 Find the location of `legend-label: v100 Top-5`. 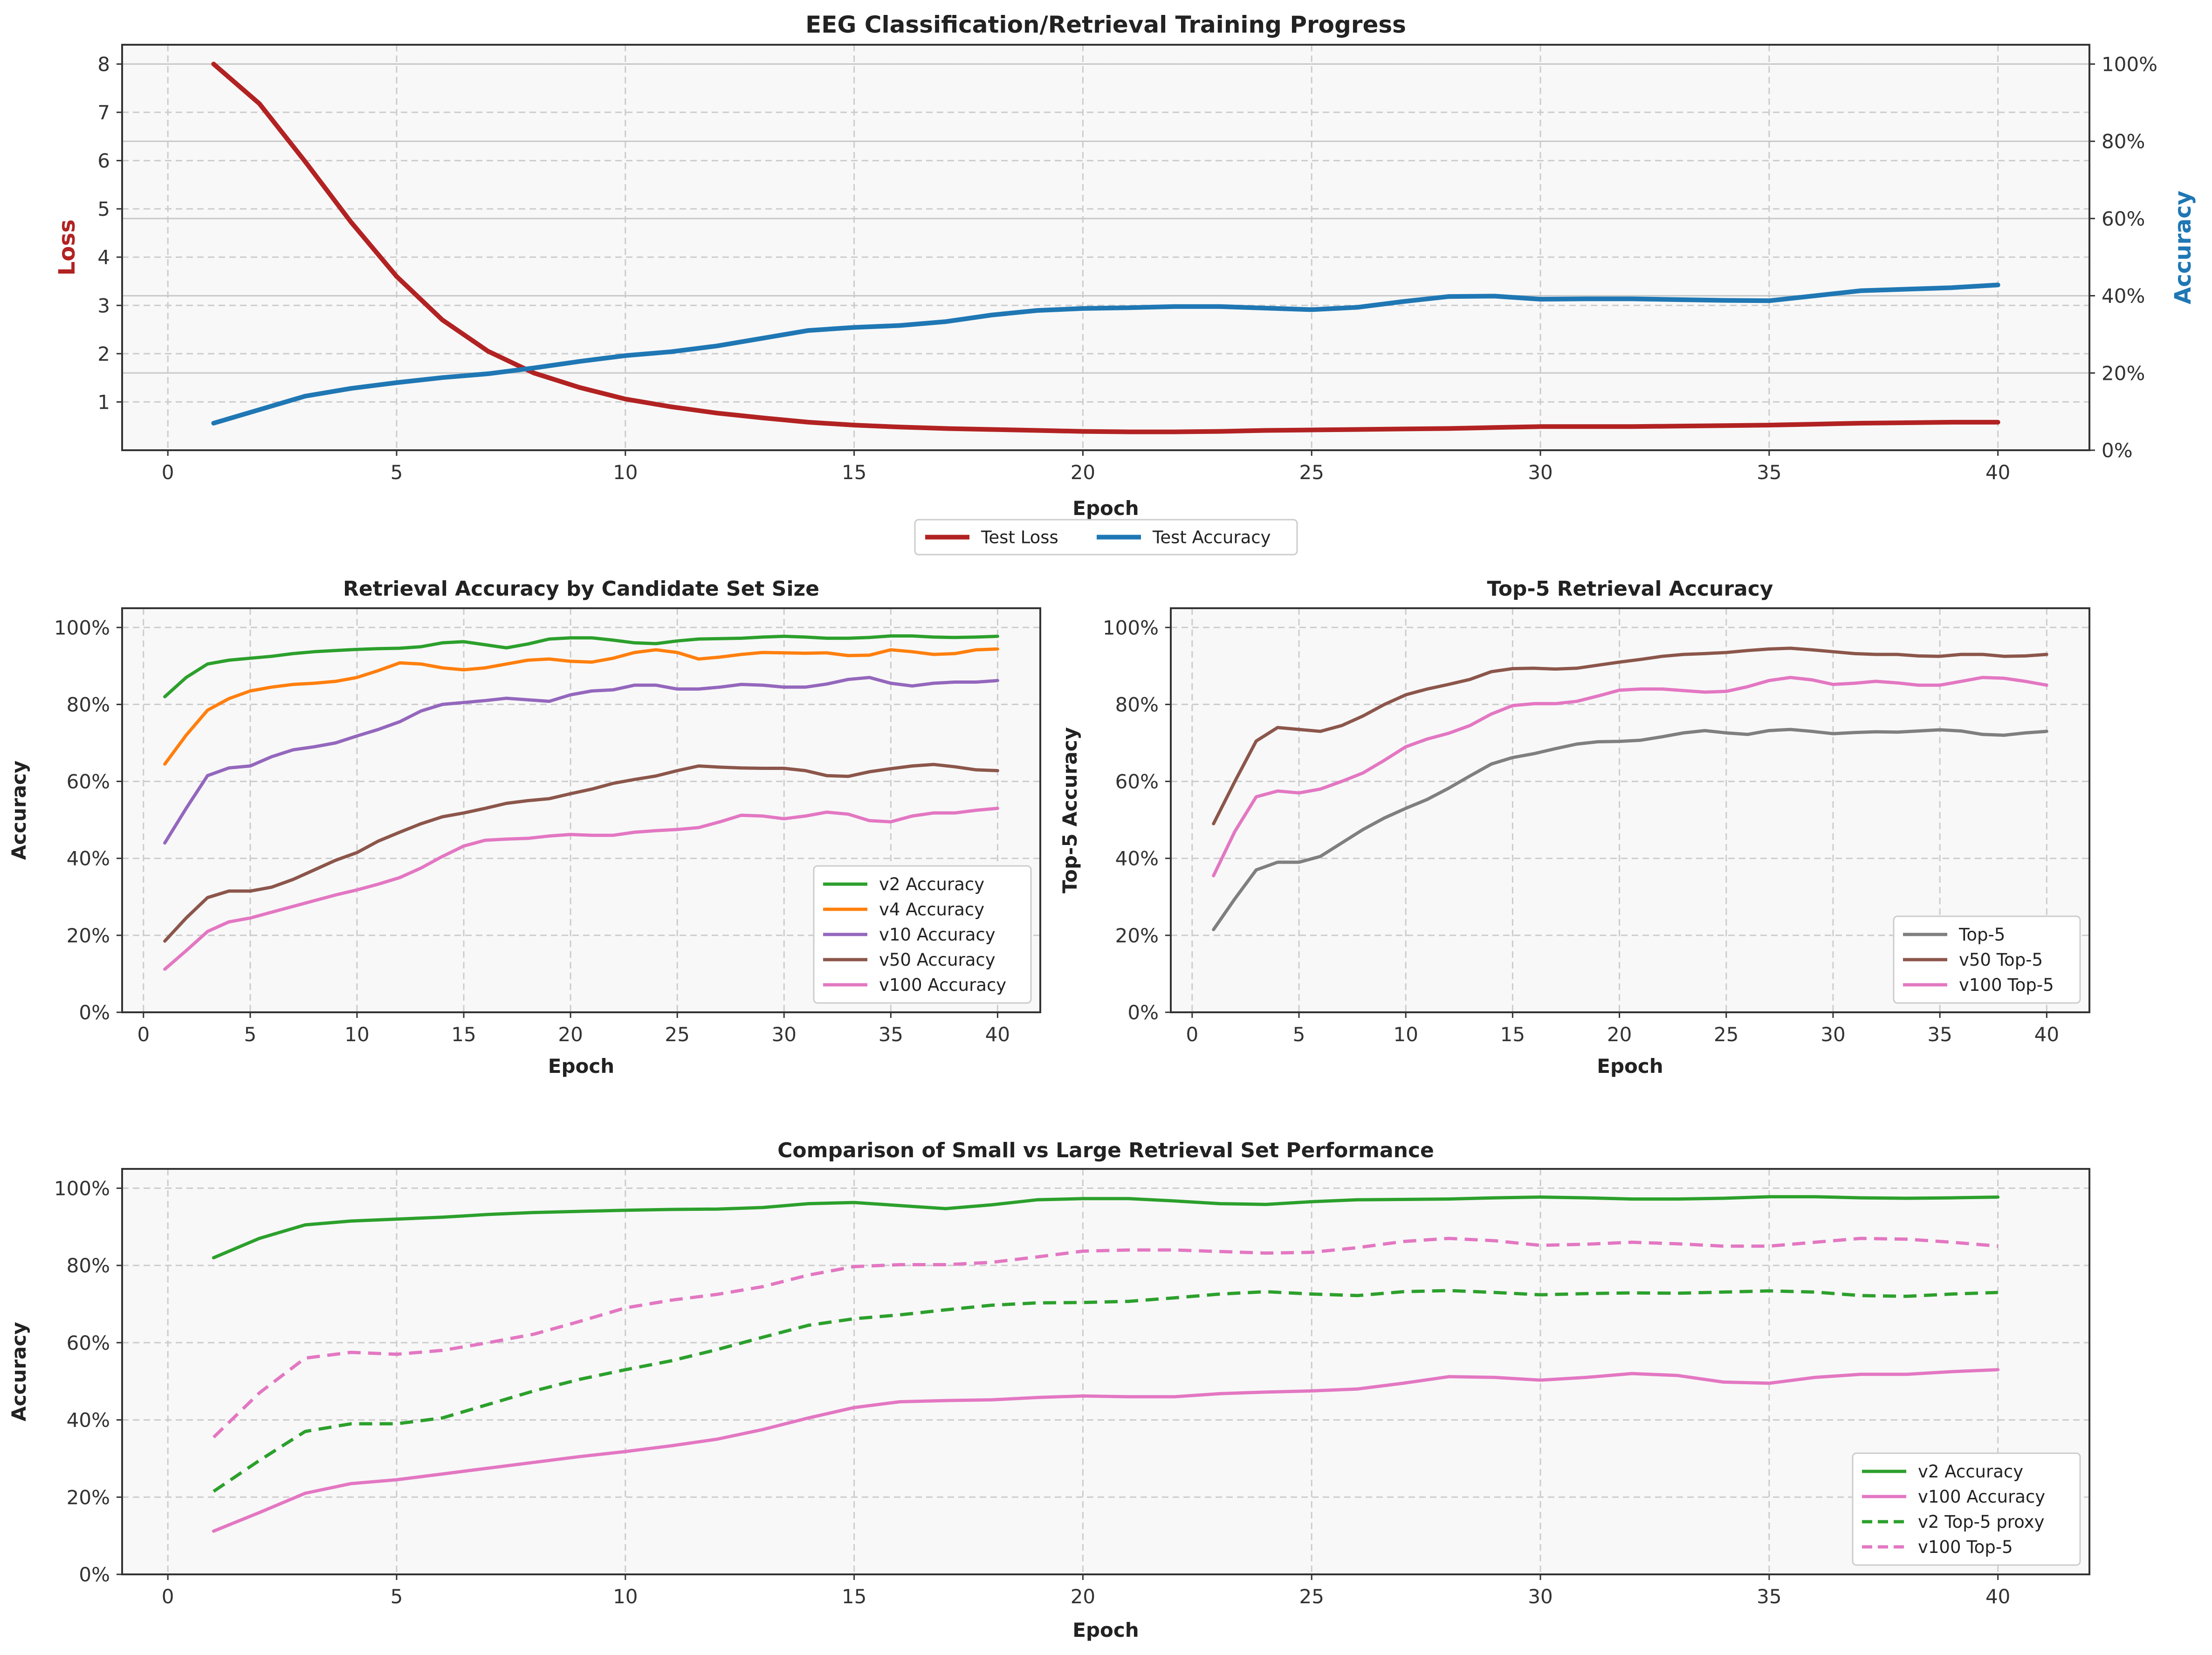

legend-label: v100 Top-5 is located at coordinates (1965, 1547).